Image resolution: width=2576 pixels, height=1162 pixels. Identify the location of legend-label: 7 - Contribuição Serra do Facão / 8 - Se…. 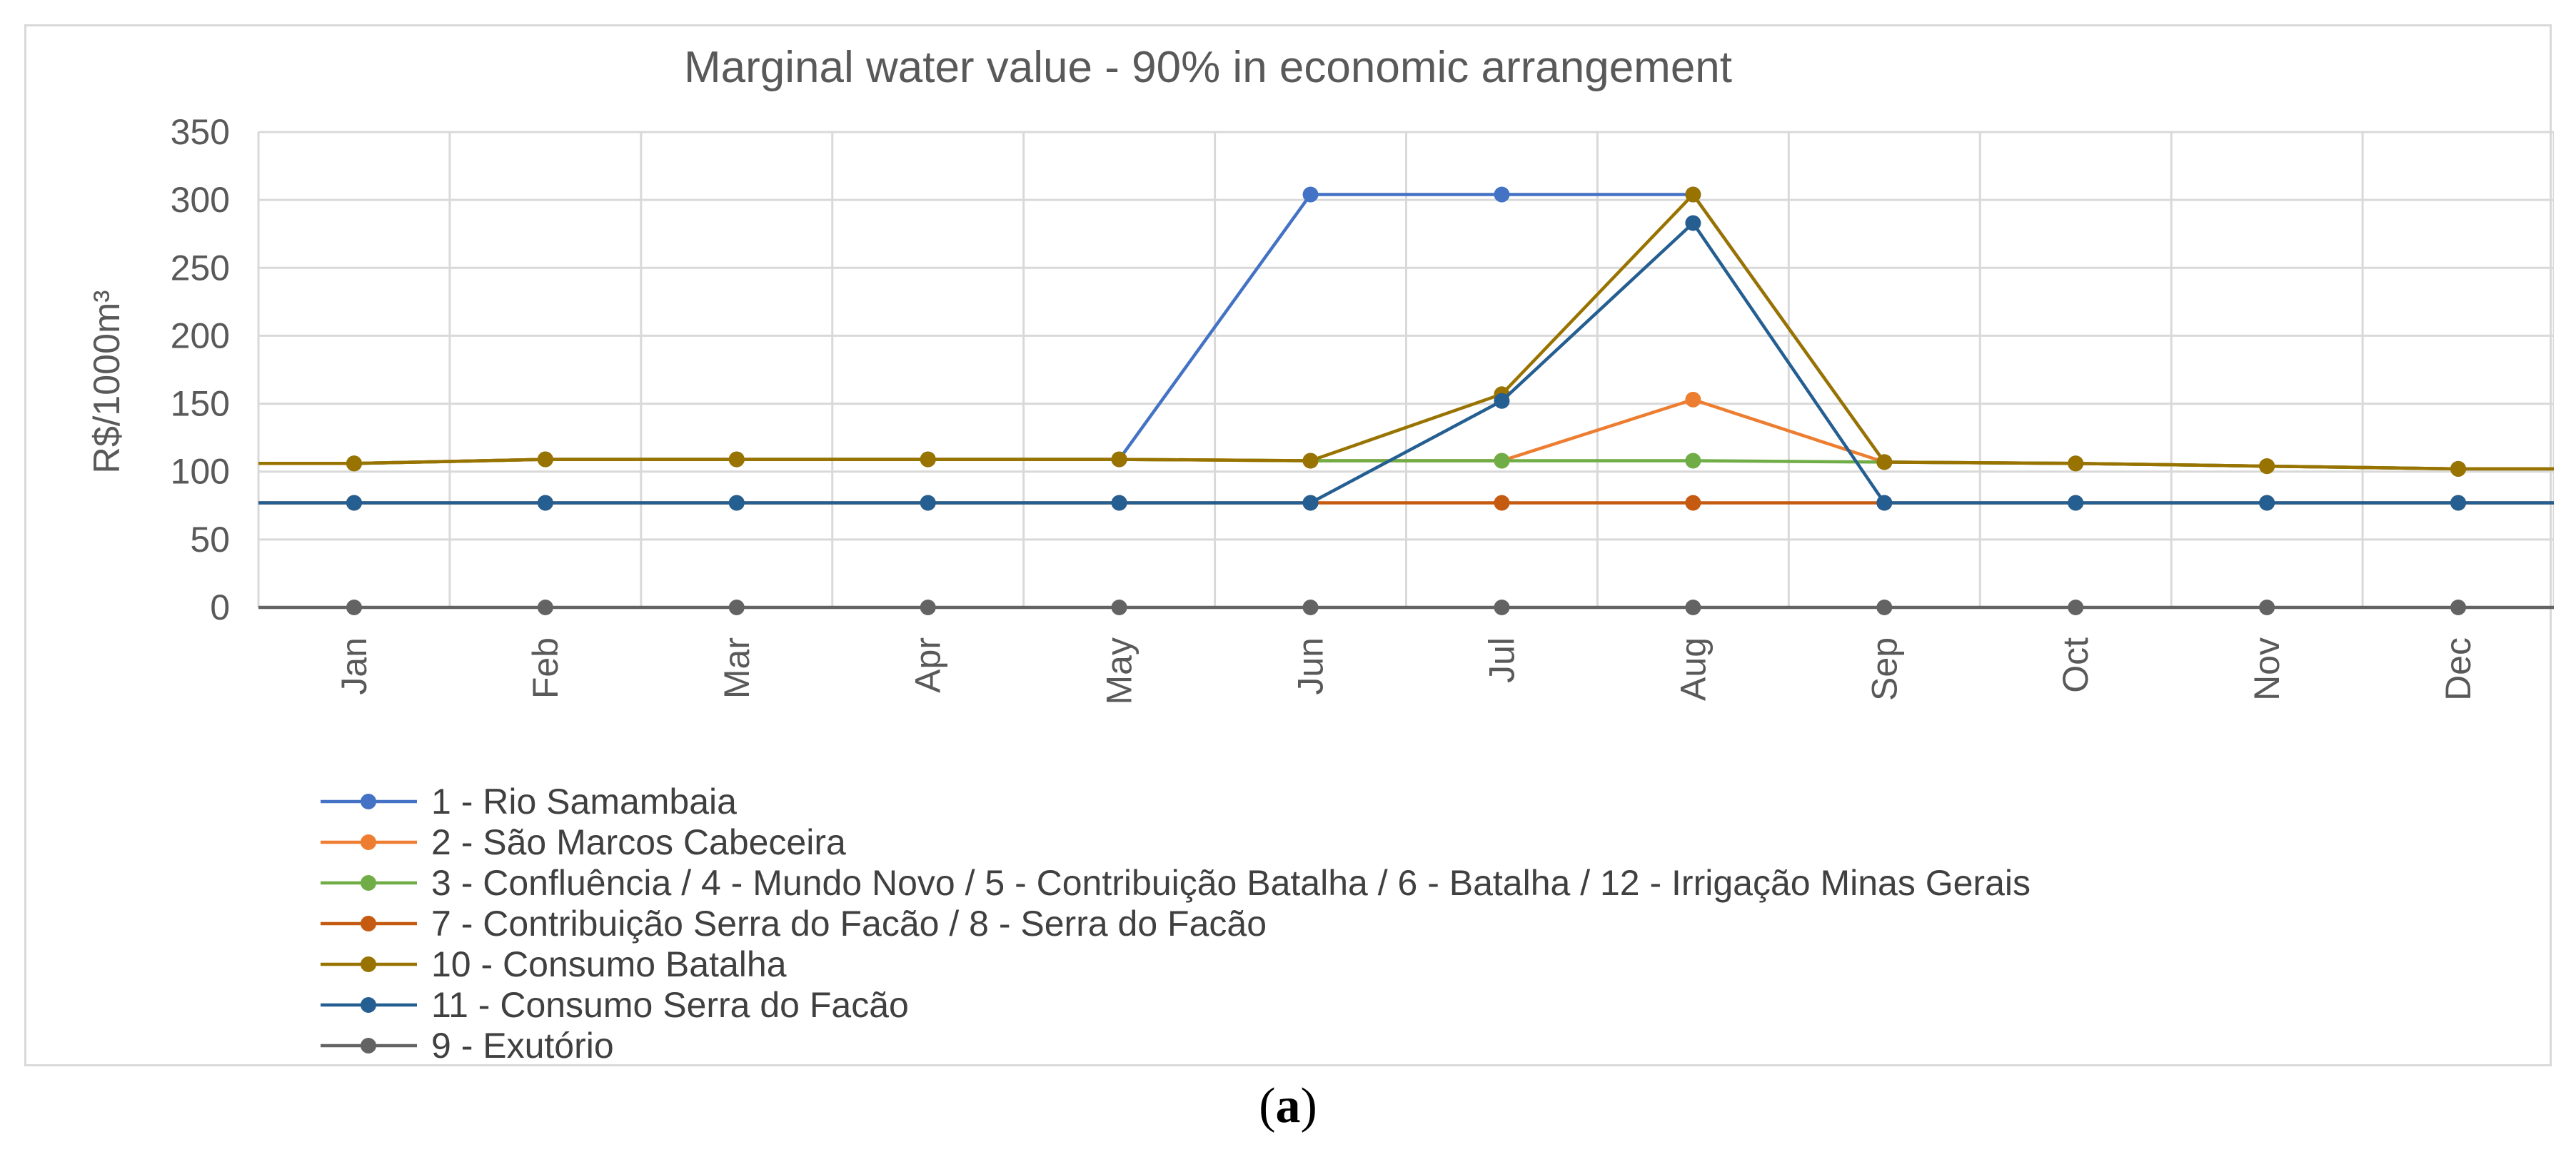
(849, 924).